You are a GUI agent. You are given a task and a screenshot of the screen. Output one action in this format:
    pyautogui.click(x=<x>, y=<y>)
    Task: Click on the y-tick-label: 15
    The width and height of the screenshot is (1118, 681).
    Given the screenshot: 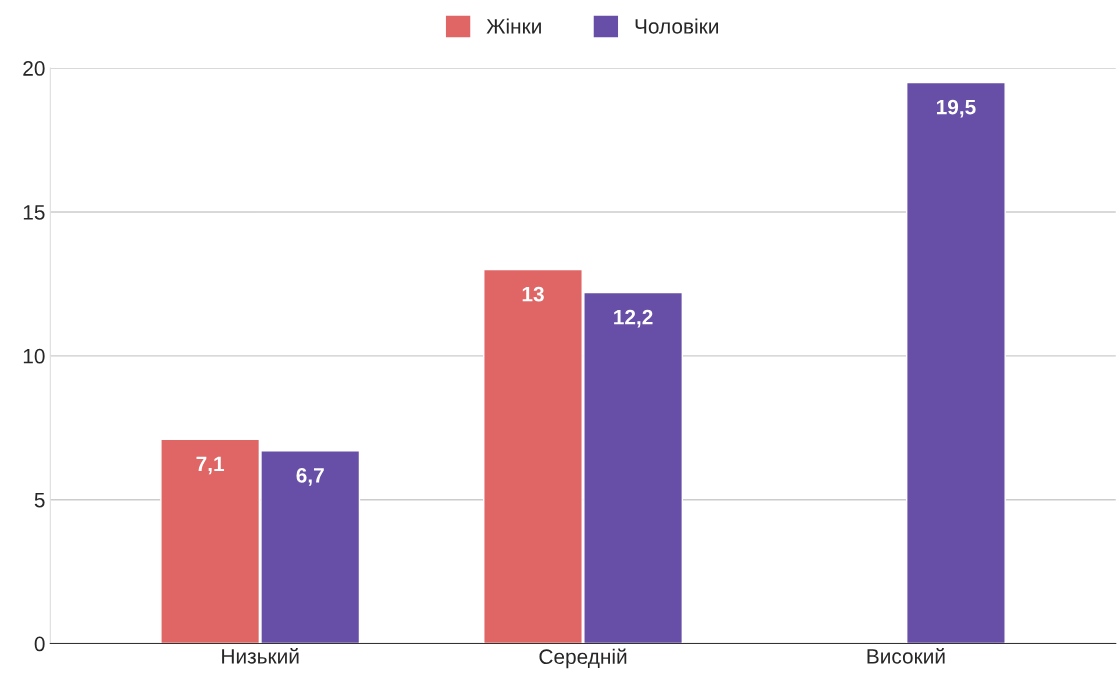 What is the action you would take?
    pyautogui.click(x=34, y=212)
    